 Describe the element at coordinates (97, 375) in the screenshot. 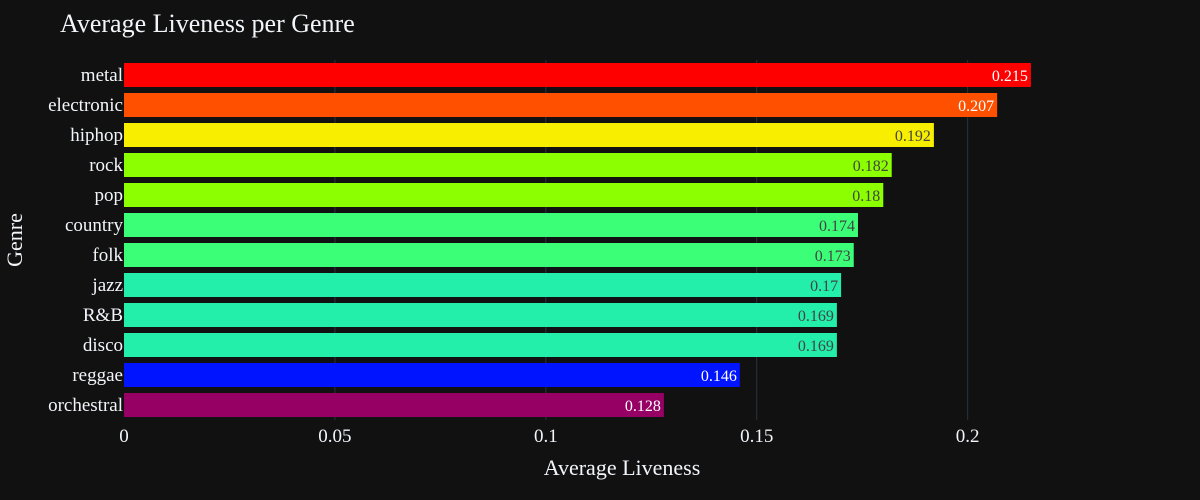

I see `y-tick-label-reggae: reggae` at that location.